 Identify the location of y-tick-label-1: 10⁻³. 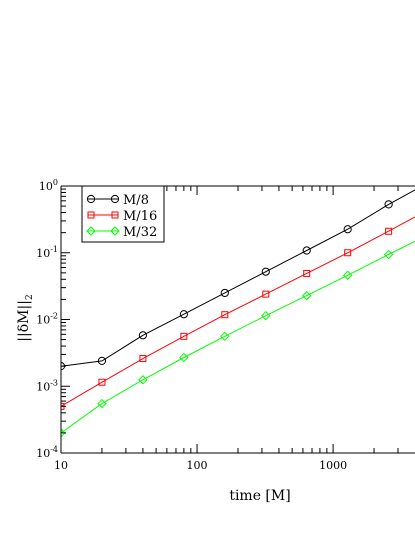
(47, 385).